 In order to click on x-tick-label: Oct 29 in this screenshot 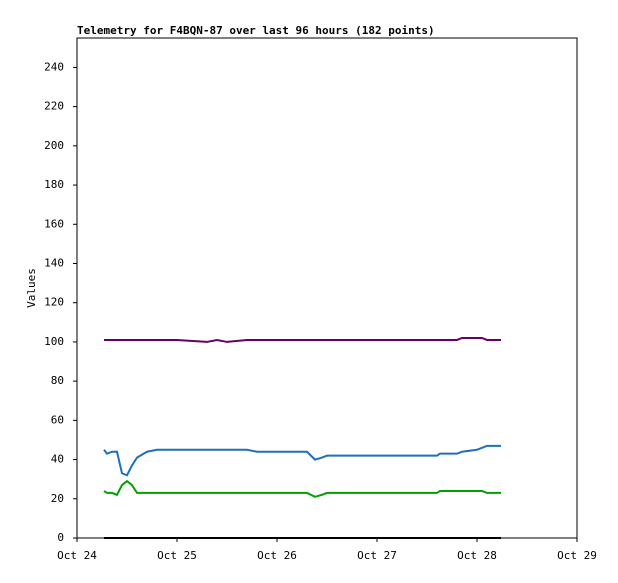, I will do `click(577, 555)`.